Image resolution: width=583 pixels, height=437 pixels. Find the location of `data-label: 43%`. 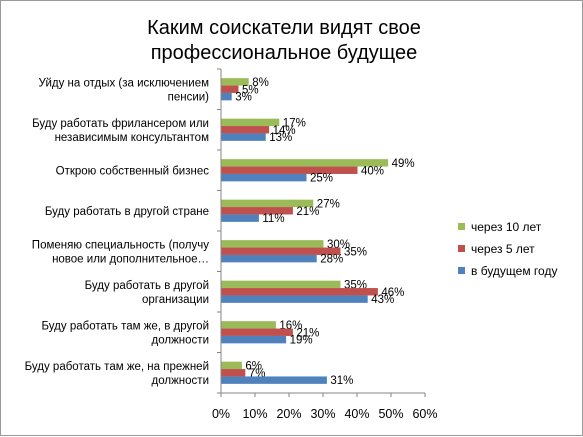

data-label: 43% is located at coordinates (382, 300).